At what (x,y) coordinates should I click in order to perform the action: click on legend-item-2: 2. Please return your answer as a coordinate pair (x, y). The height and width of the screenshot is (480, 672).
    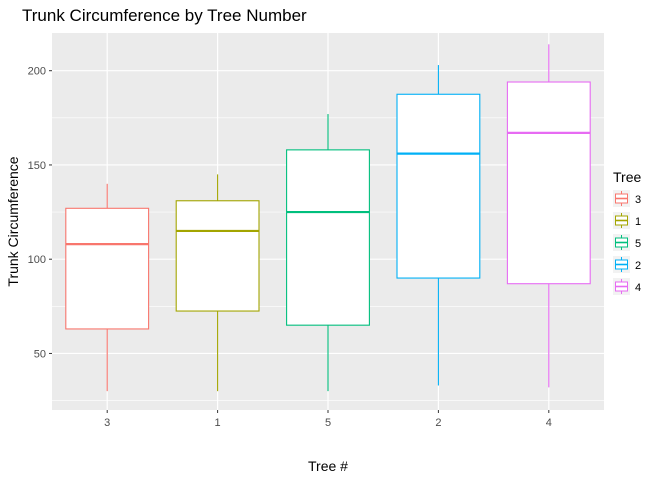
    Looking at the image, I should click on (627, 264).